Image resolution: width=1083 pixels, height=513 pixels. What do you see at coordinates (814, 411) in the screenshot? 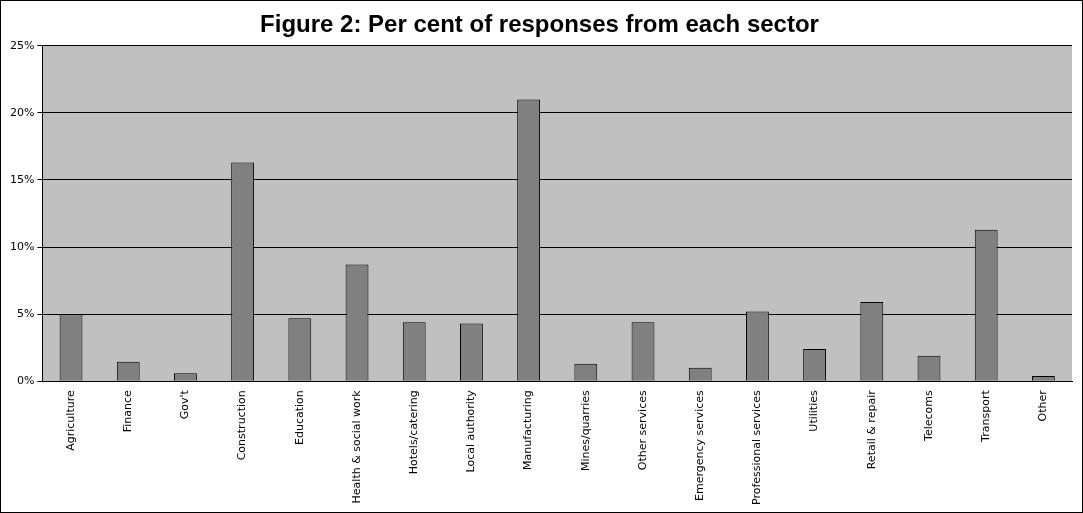
I see `x-tick-label: Utilities` at bounding box center [814, 411].